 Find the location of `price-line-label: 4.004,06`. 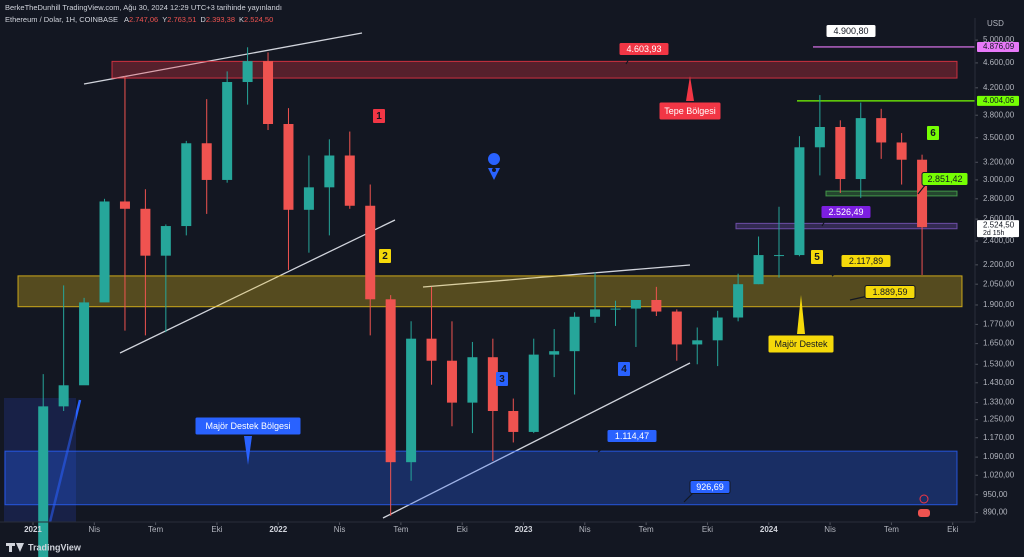

price-line-label: 4.004,06 is located at coordinates (999, 100).